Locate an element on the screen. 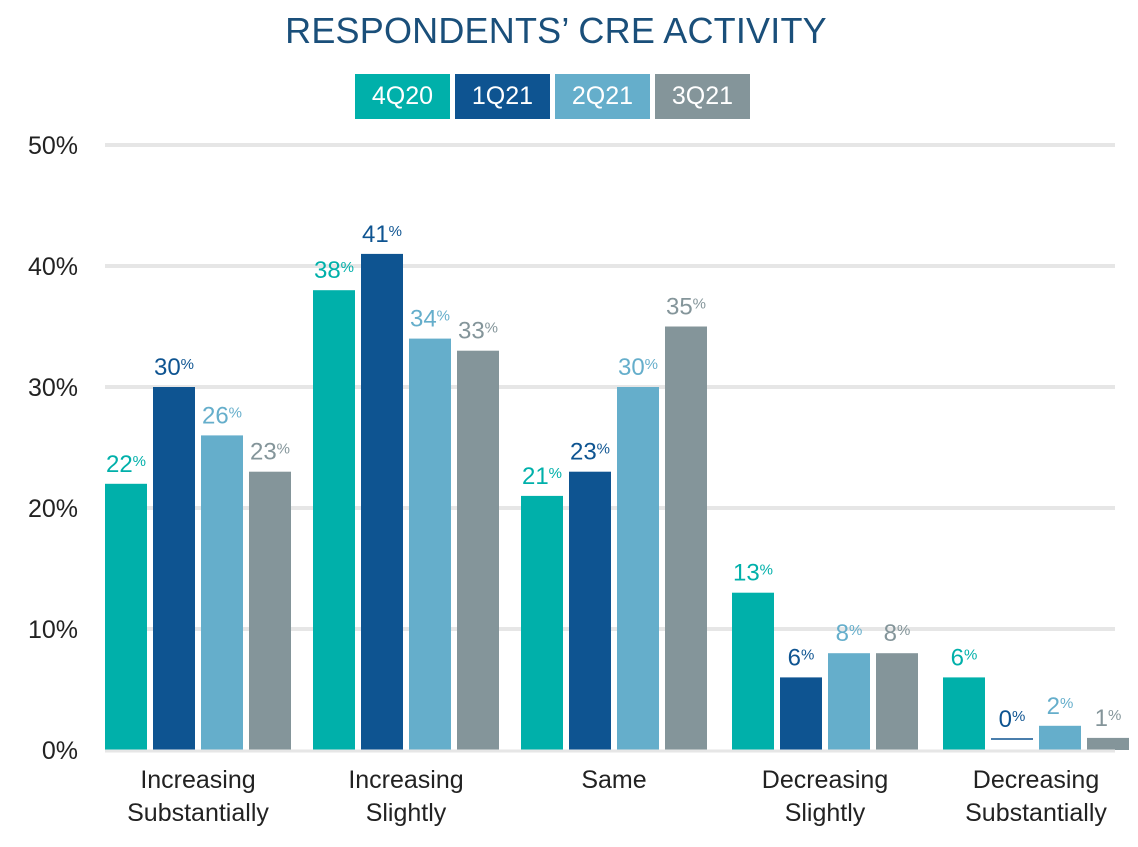  data-label: 35% is located at coordinates (686, 307).